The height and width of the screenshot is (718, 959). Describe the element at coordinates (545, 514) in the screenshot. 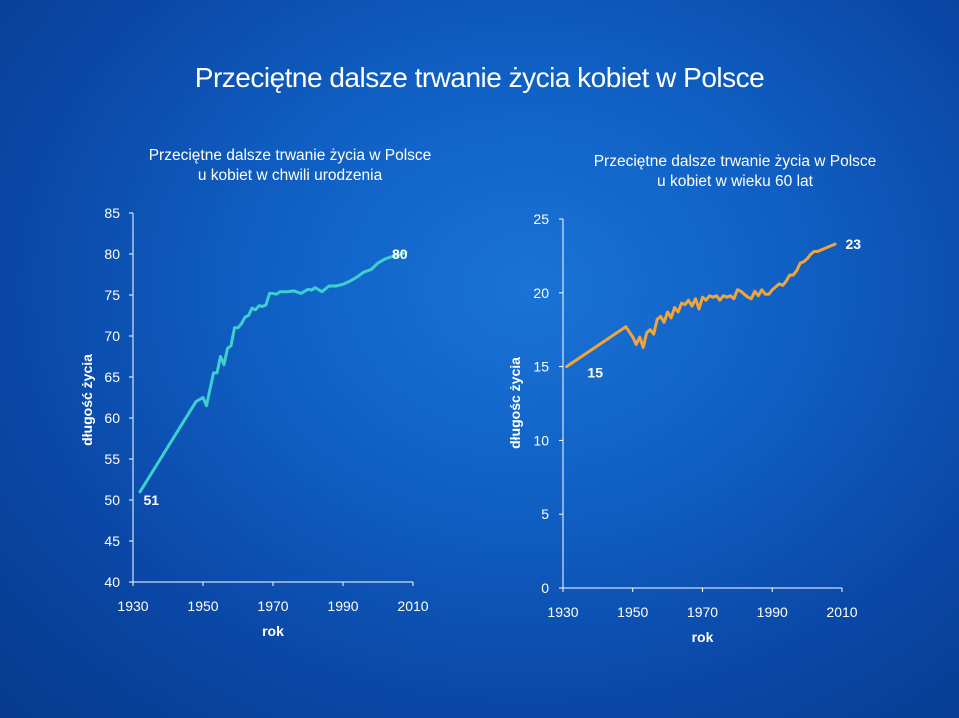

I see `y-tick-label: 5` at that location.